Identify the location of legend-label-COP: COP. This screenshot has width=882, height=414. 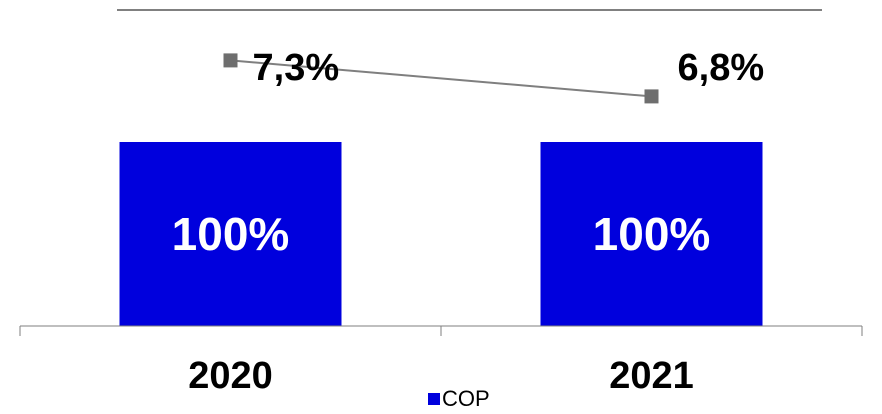
(466, 398).